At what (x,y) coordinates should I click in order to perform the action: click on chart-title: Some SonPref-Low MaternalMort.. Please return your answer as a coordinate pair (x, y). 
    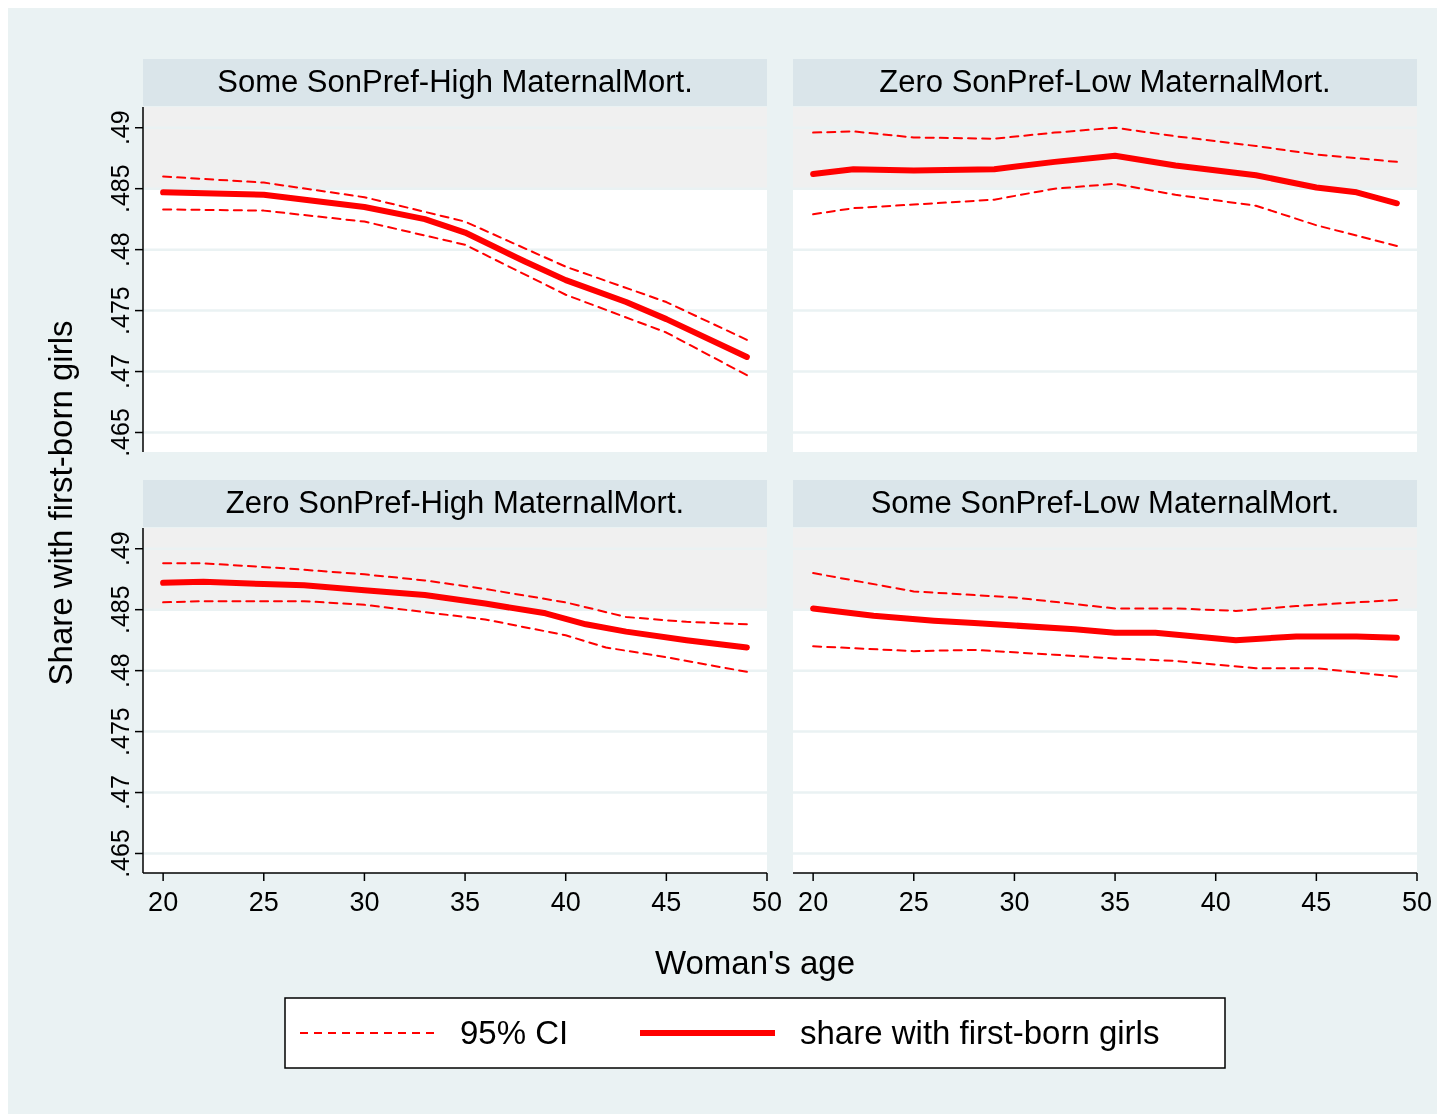
    Looking at the image, I should click on (1105, 502).